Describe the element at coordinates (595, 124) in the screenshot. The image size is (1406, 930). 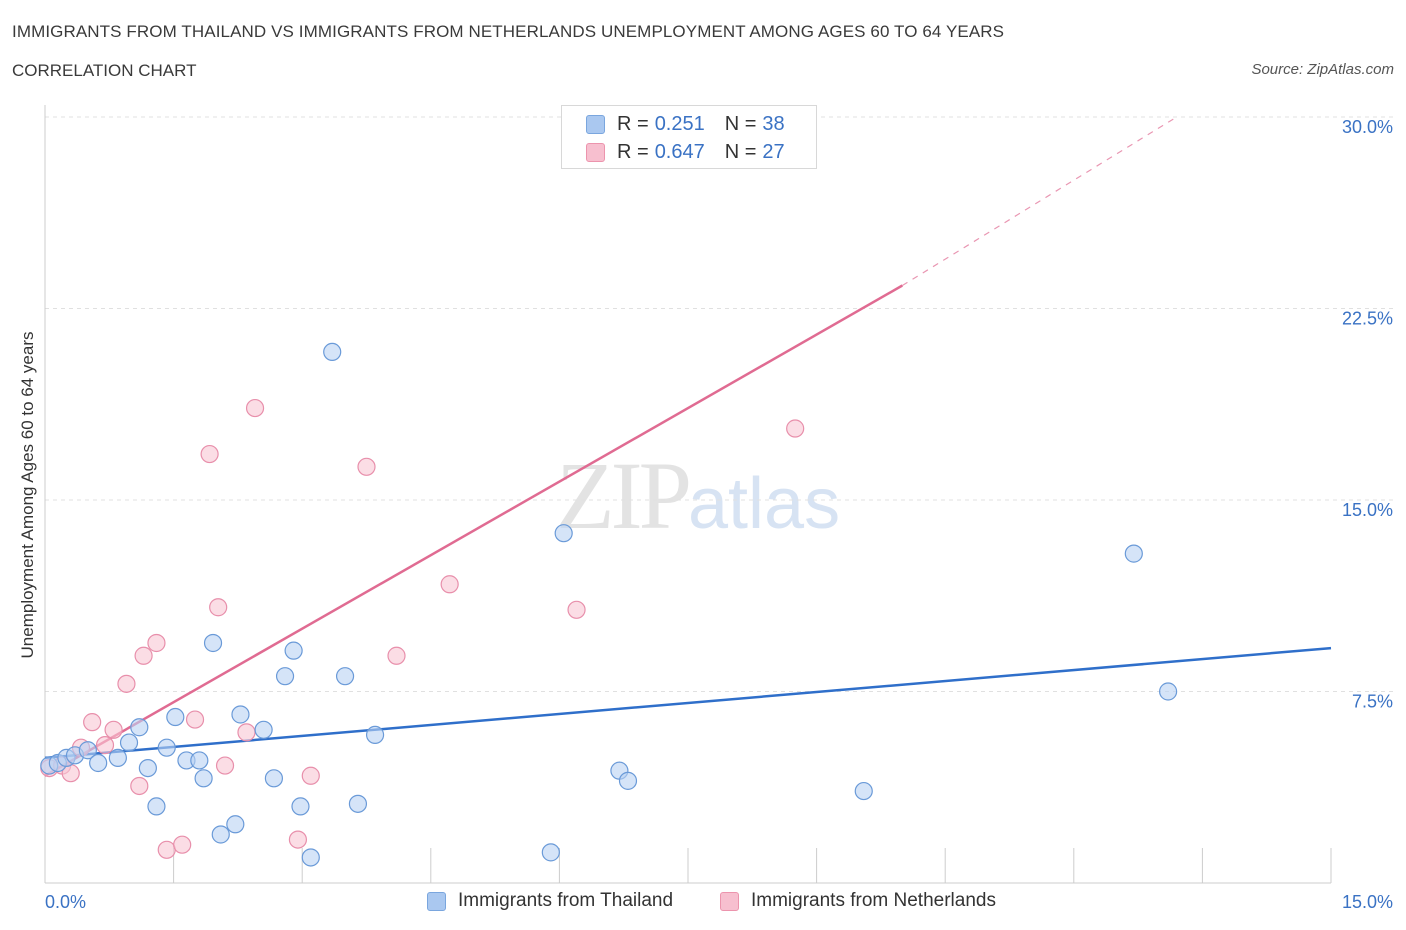
I see `legend-swatch-thailand` at that location.